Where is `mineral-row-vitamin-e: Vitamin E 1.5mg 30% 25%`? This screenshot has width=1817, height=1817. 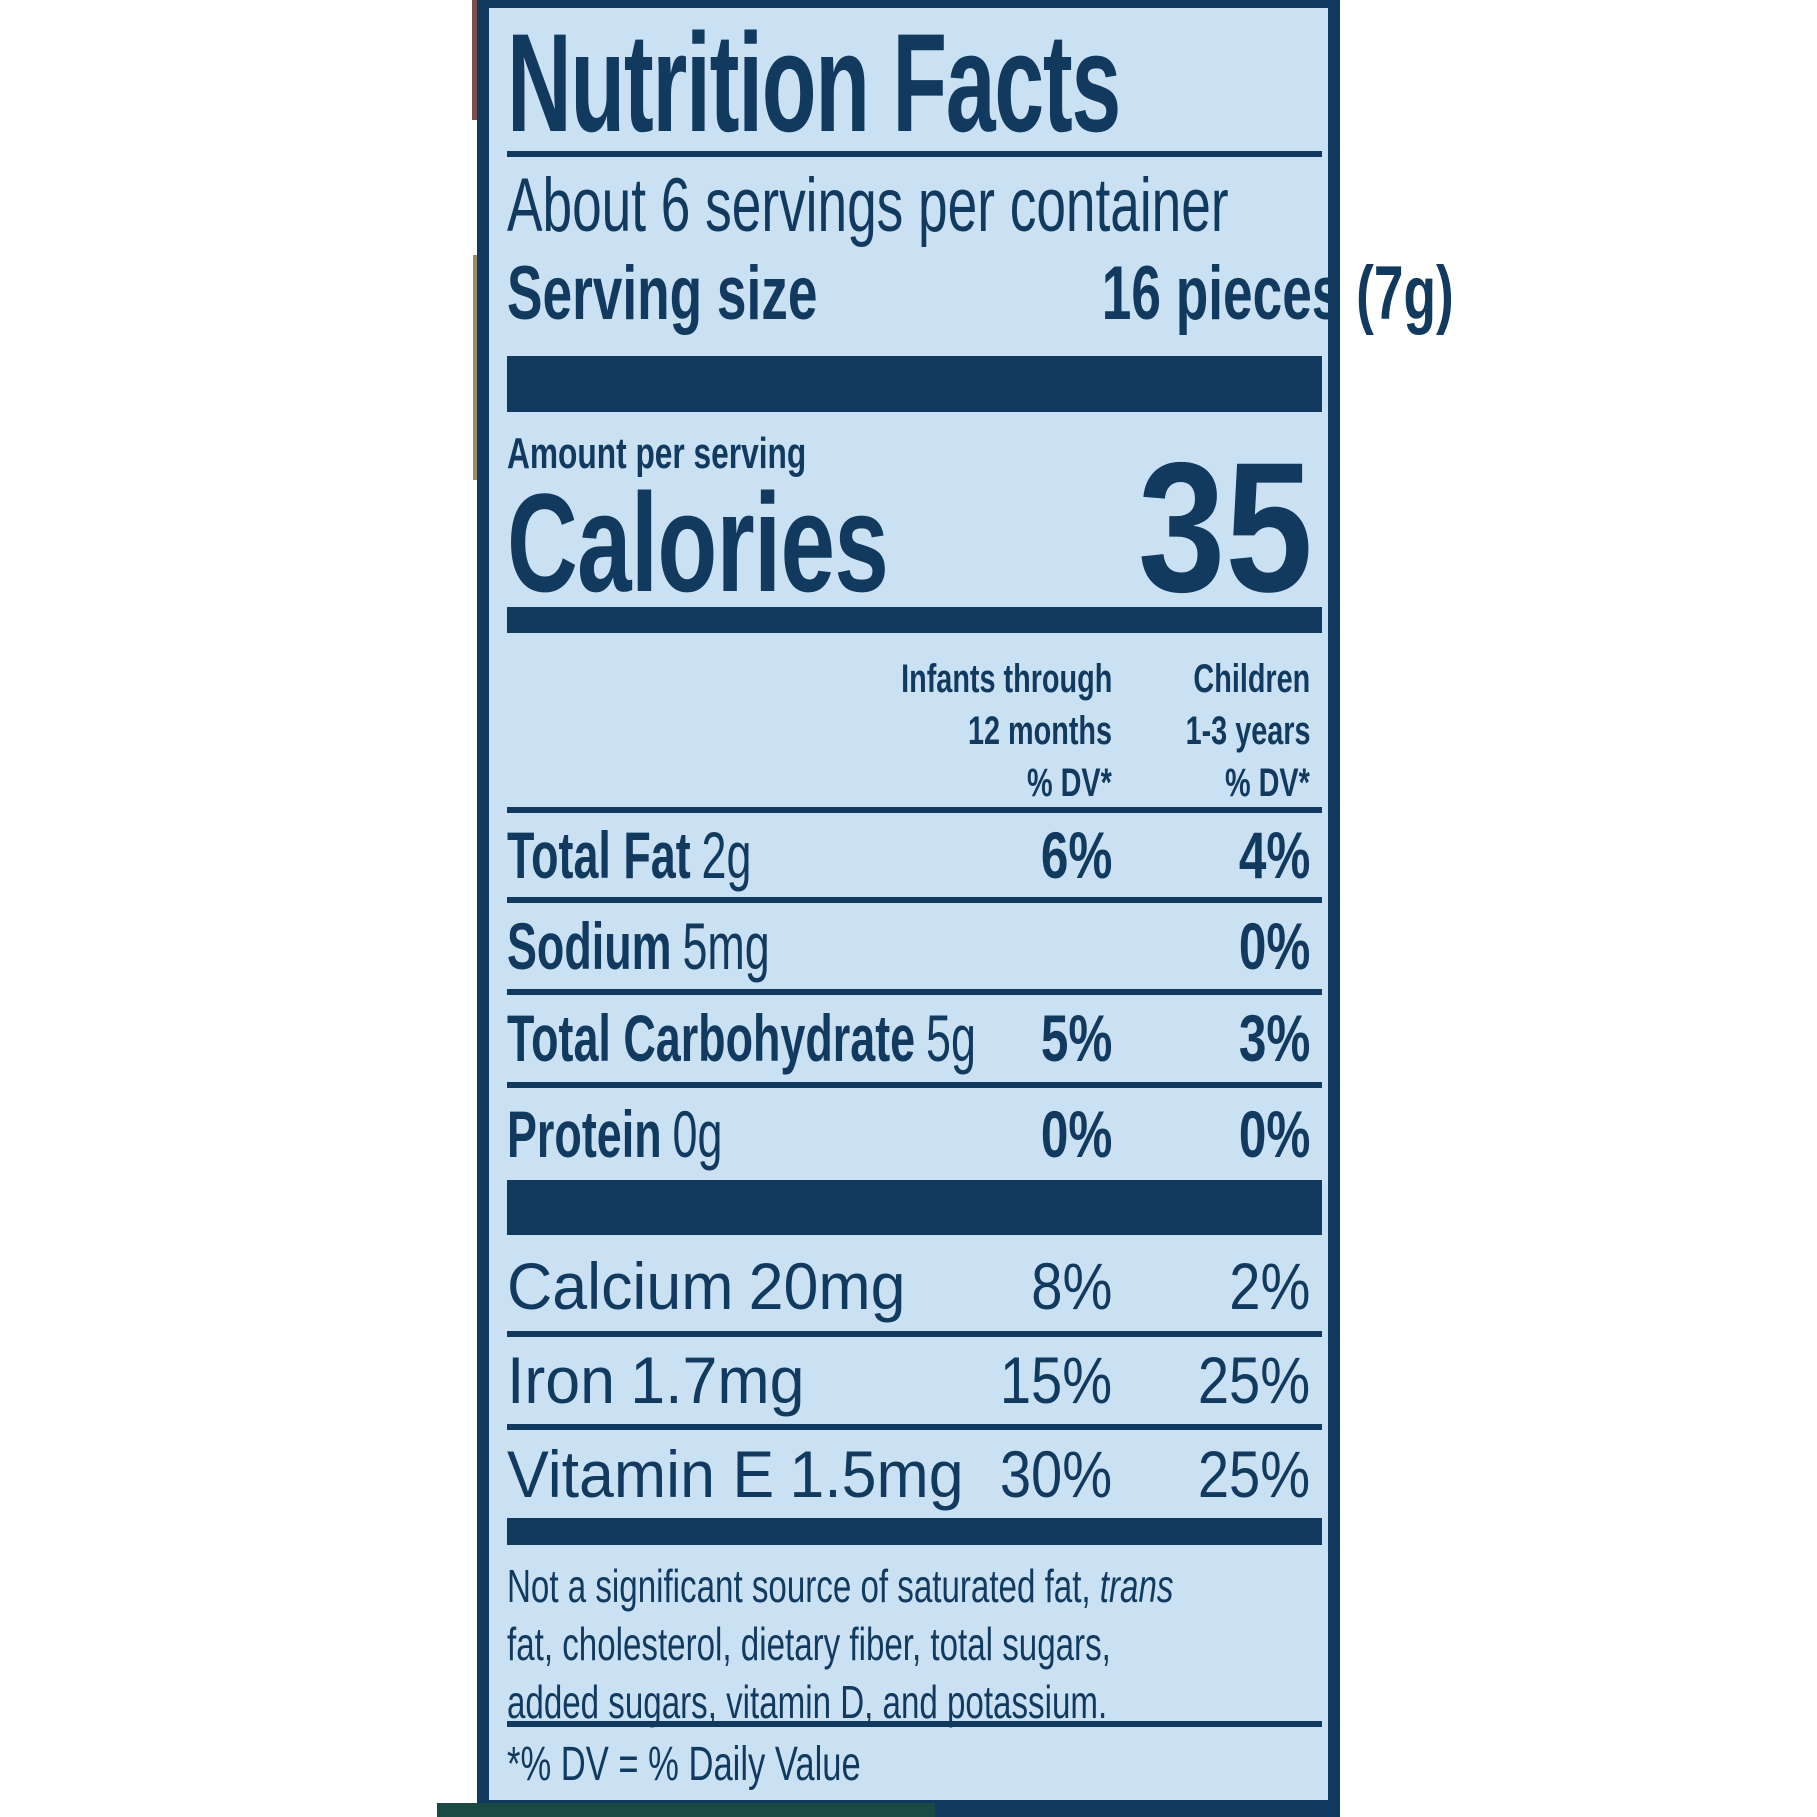 mineral-row-vitamin-e: Vitamin E 1.5mg 30% 25% is located at coordinates (908, 1474).